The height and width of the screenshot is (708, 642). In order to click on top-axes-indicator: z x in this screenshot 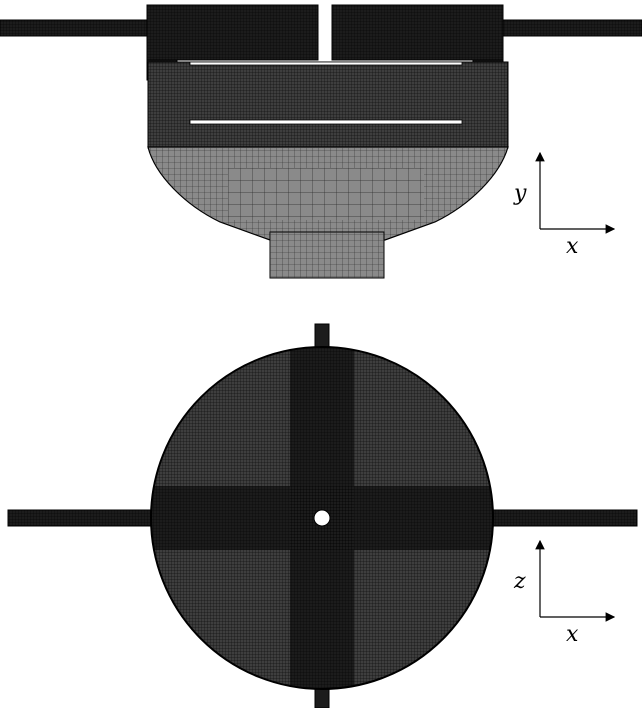, I will do `click(564, 593)`.